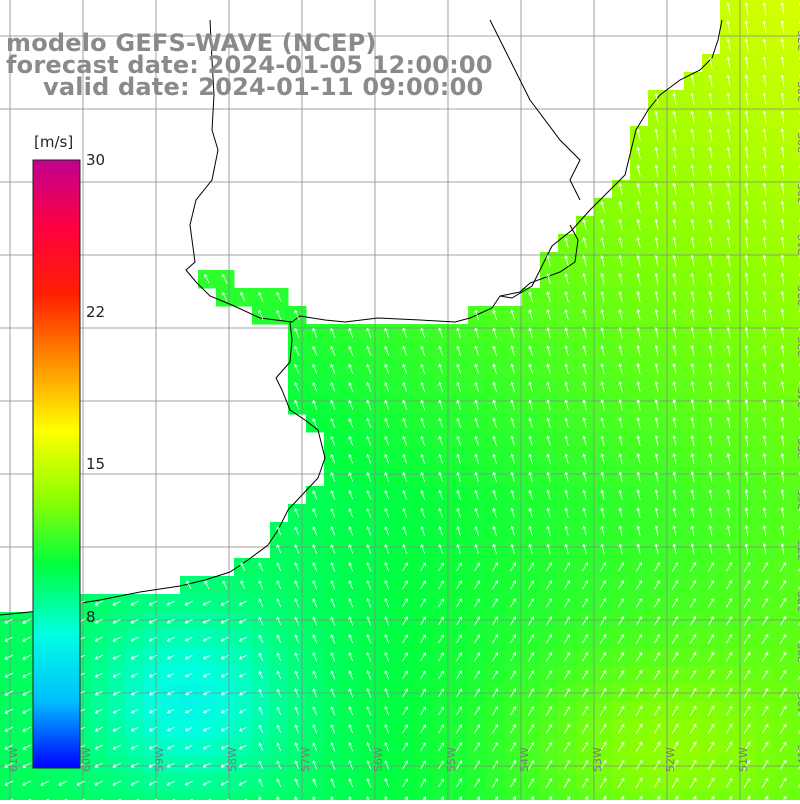 This screenshot has height=804, width=800. Describe the element at coordinates (305, 759) in the screenshot. I see `longitude-label: 57W` at that location.